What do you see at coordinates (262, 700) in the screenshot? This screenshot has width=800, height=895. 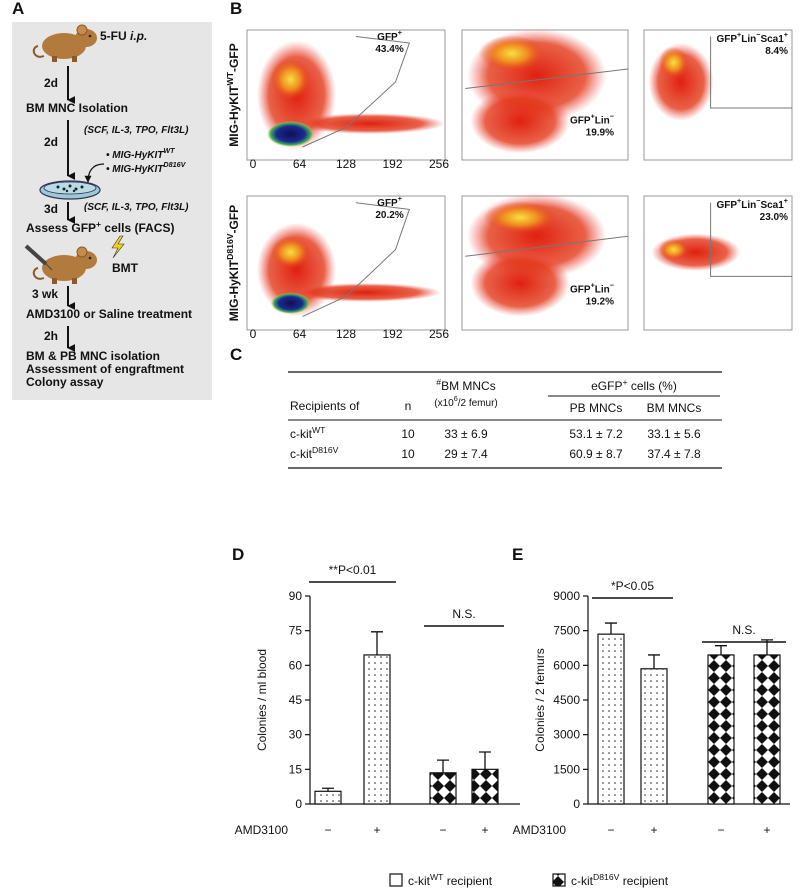 I see `y-axis-label: Colonies / ml blood` at bounding box center [262, 700].